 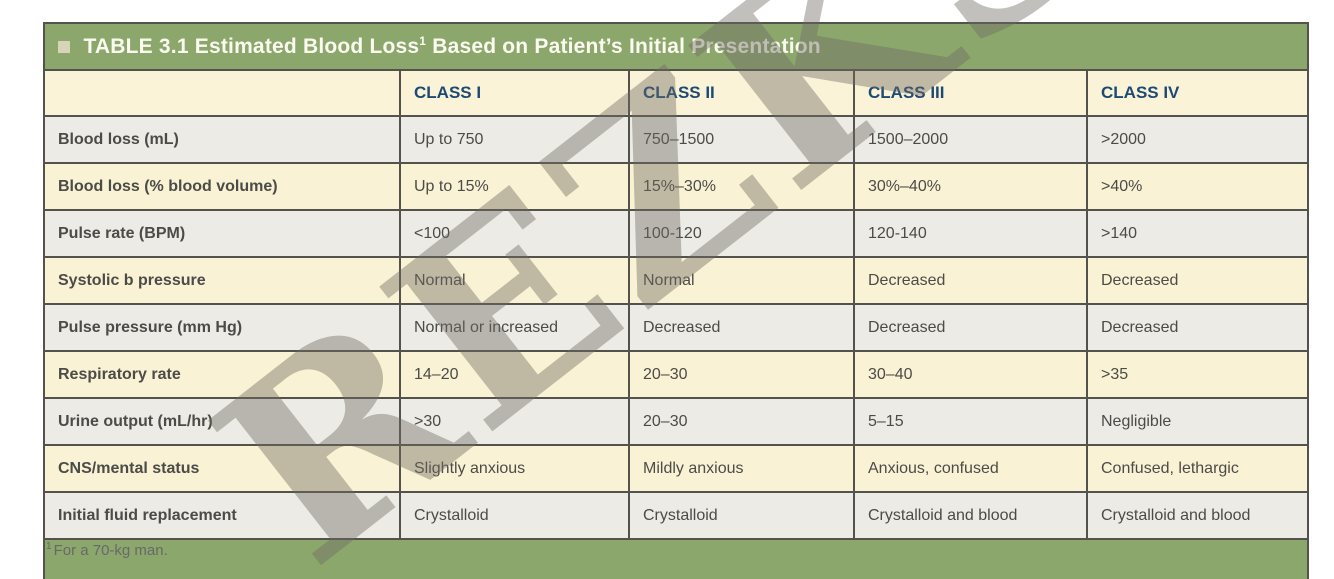 I want to click on value-cell: Negligible, so click(x=1197, y=421).